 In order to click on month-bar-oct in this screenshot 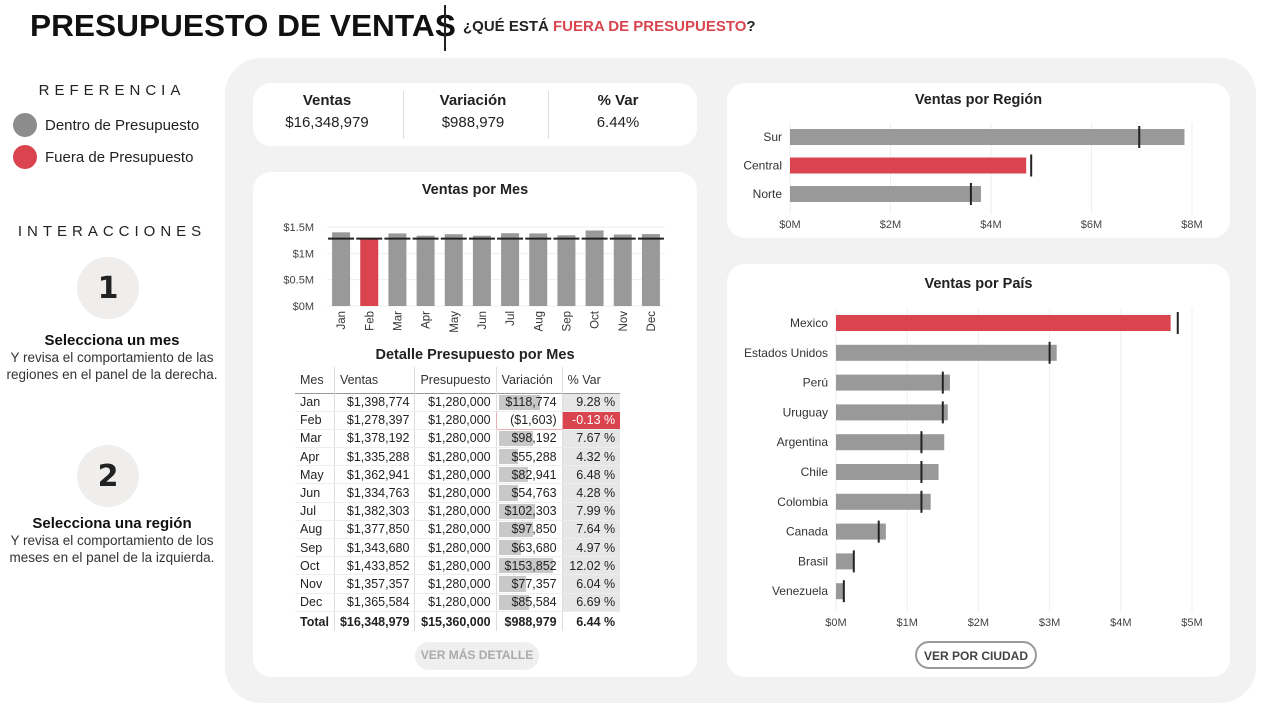, I will do `click(594, 268)`.